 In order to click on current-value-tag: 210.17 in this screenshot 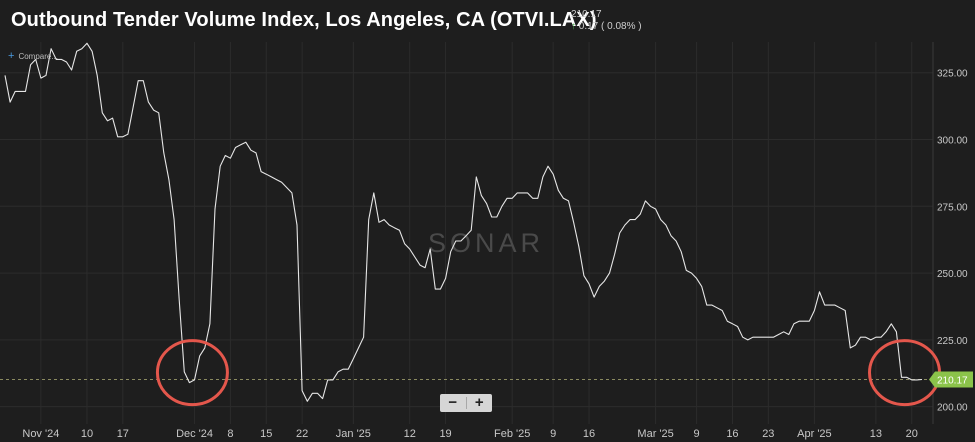, I will do `click(951, 379)`.